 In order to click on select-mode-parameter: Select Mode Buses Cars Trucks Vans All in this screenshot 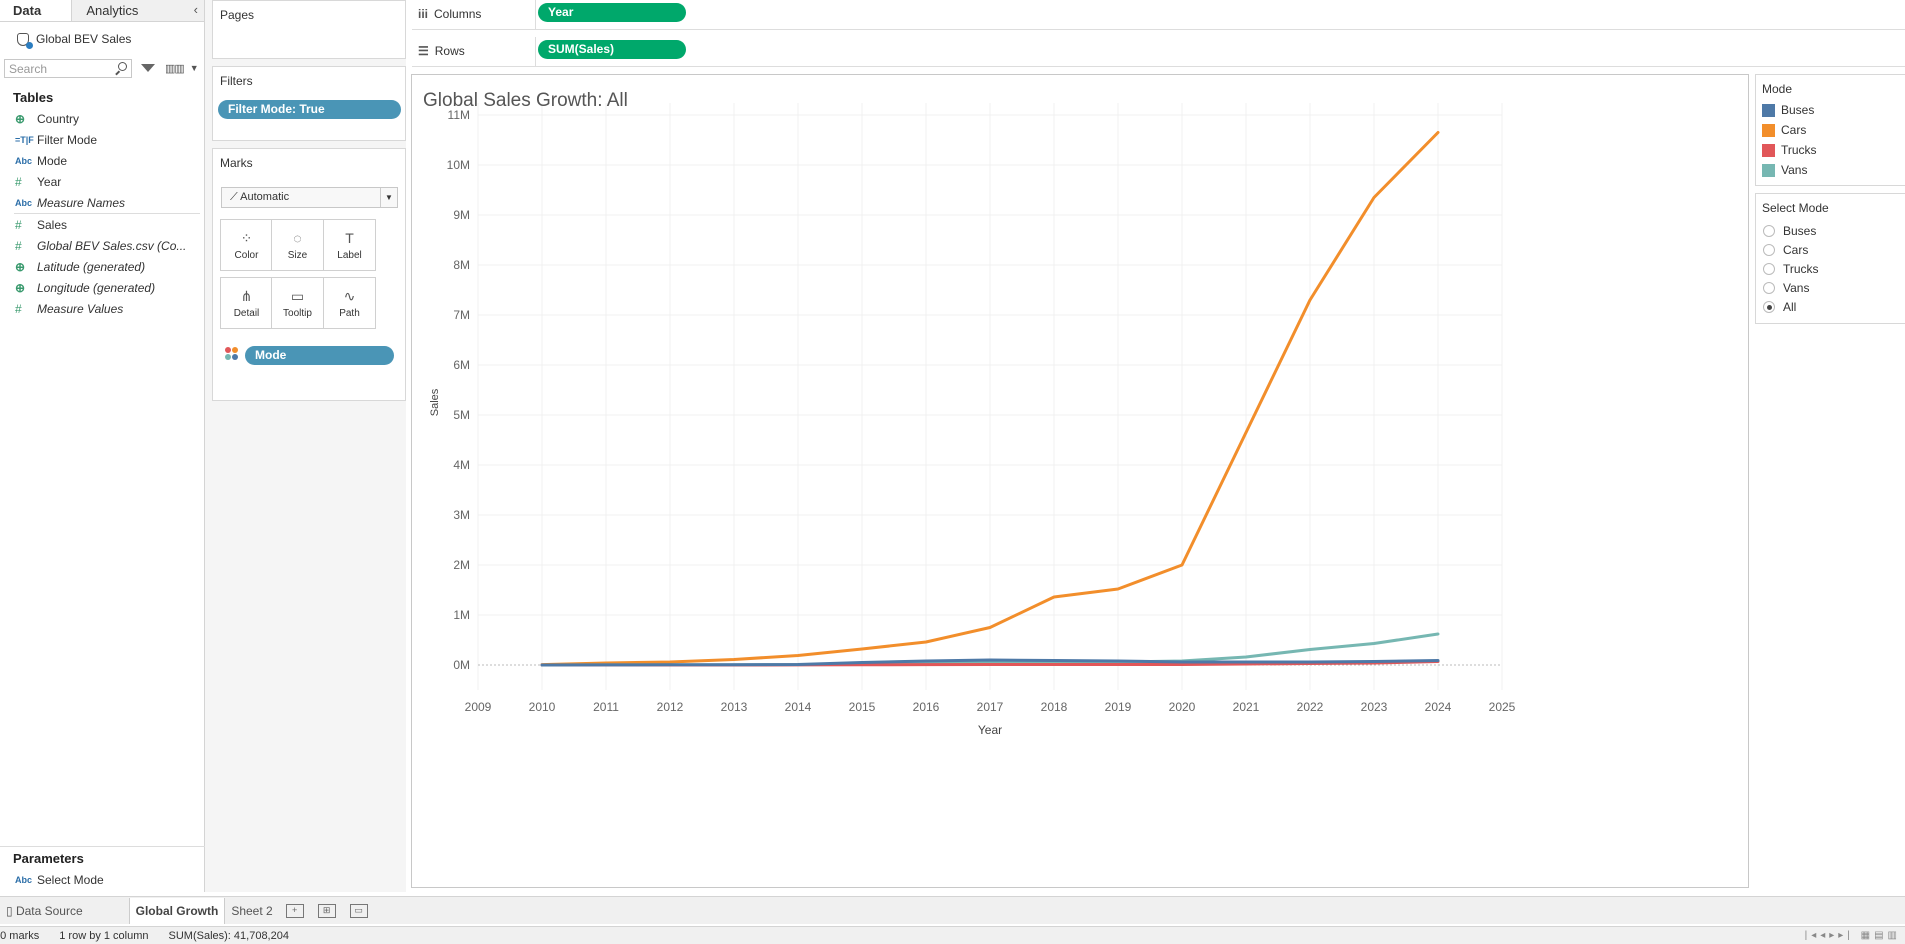, I will do `click(1830, 258)`.